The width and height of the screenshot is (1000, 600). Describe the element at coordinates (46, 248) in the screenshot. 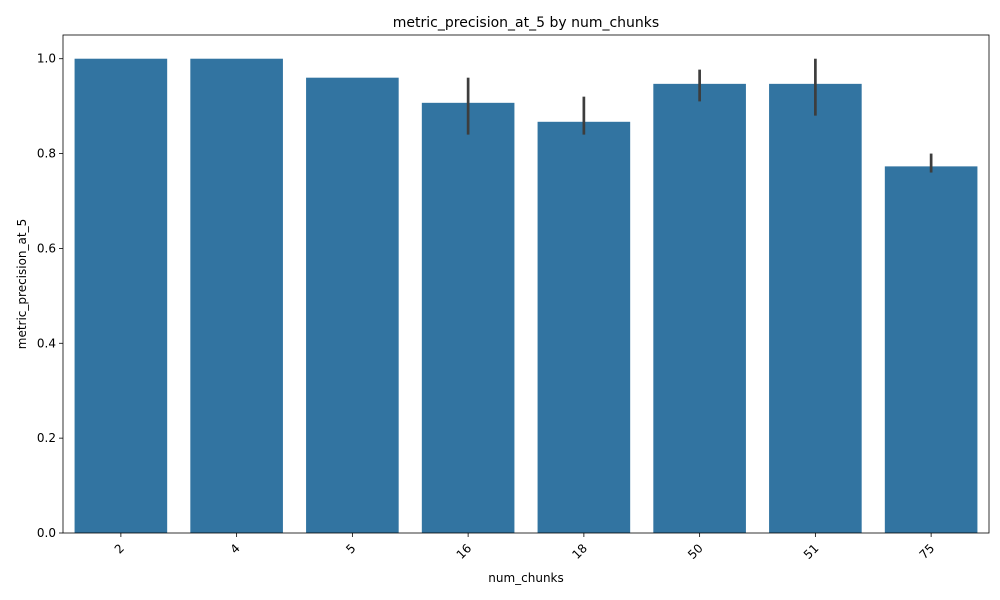

I see `y-tick-label: 0.6` at that location.